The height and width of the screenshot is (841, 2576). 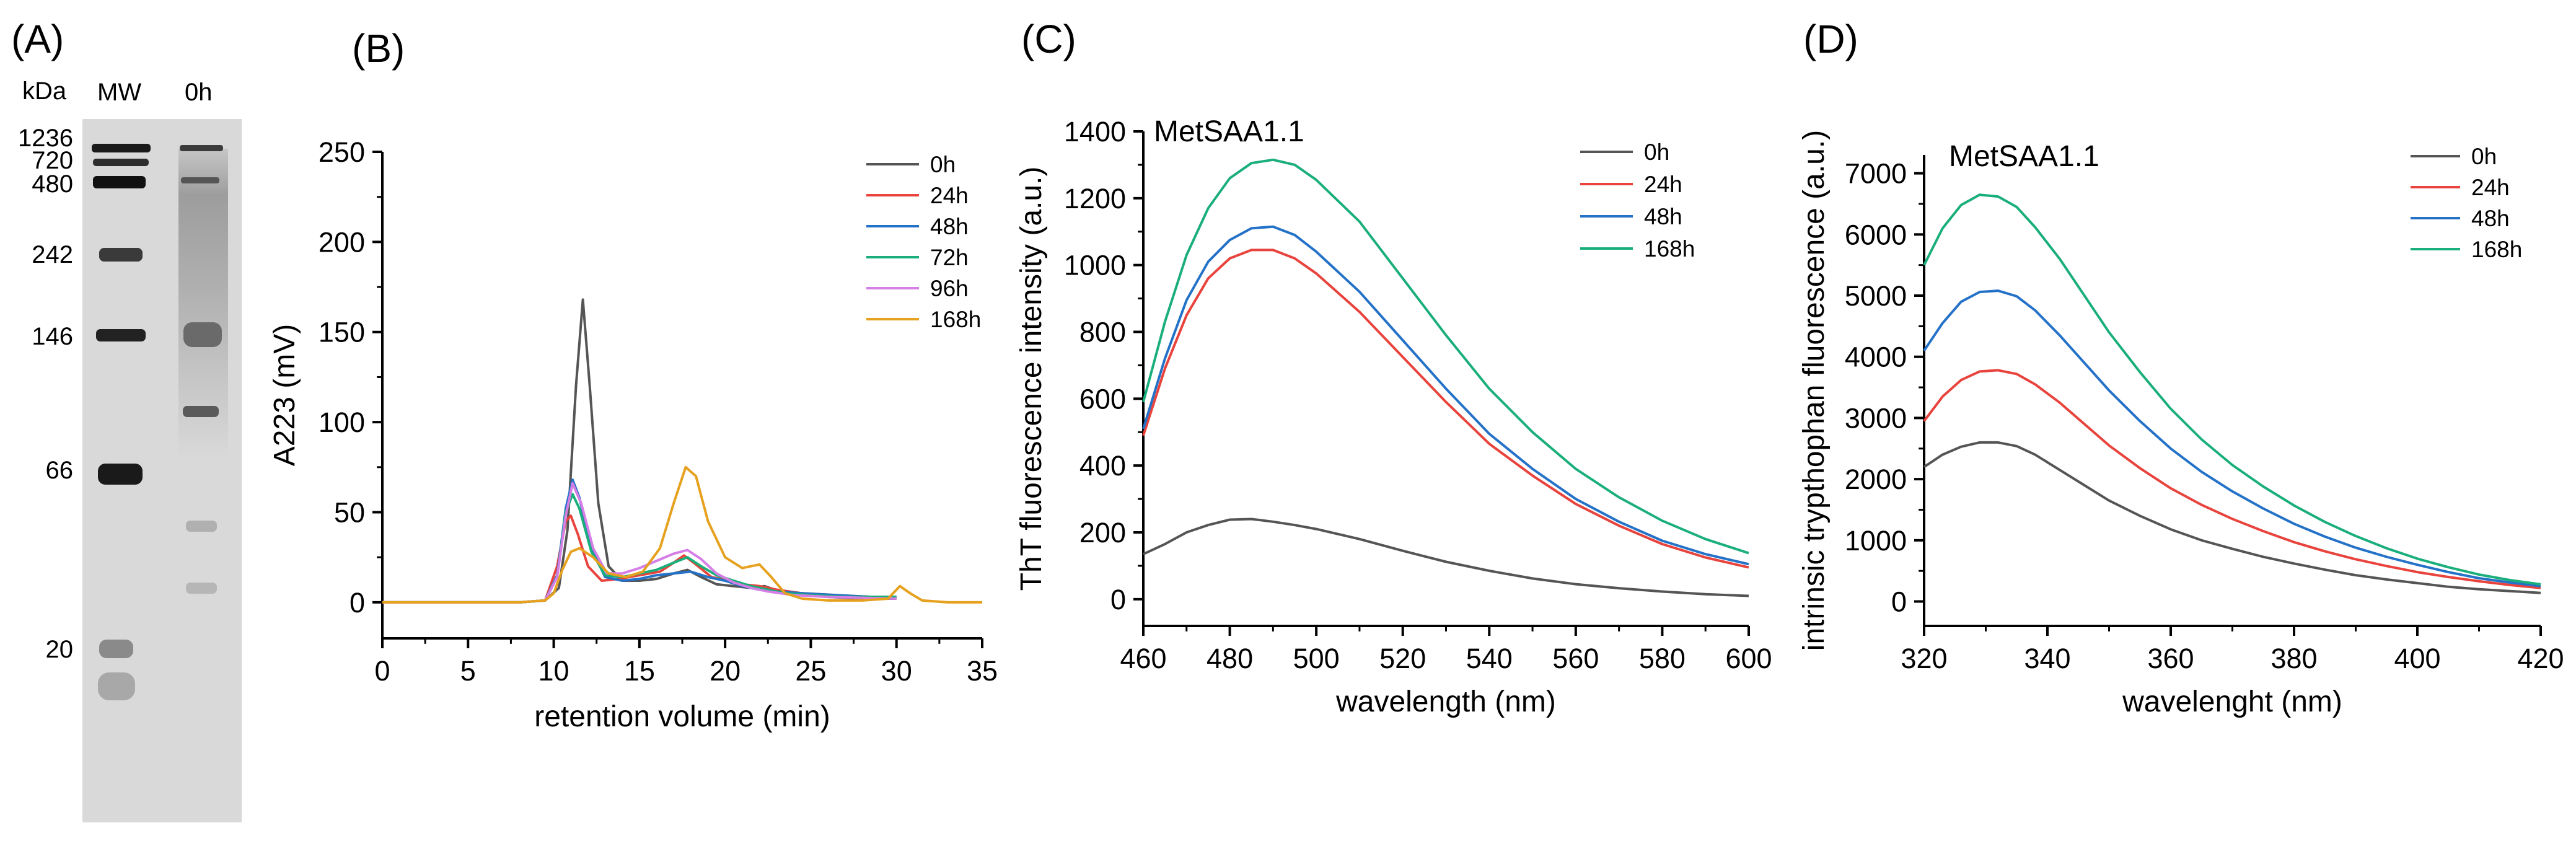 What do you see at coordinates (468, 671) in the screenshot?
I see `x-tick-label: 5` at bounding box center [468, 671].